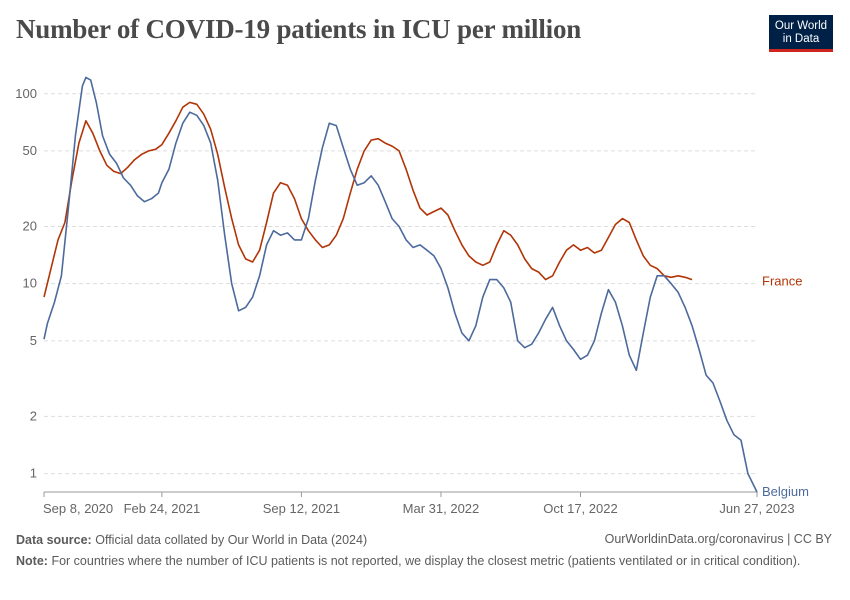 The image size is (850, 600). I want to click on owid-logo: Our World in Data, so click(801, 33).